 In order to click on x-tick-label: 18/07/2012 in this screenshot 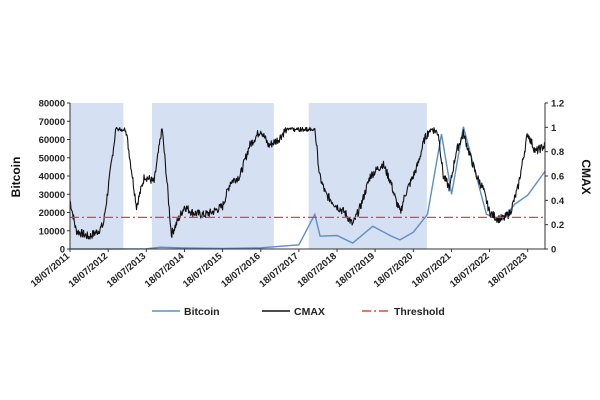, I will do `click(88, 270)`.